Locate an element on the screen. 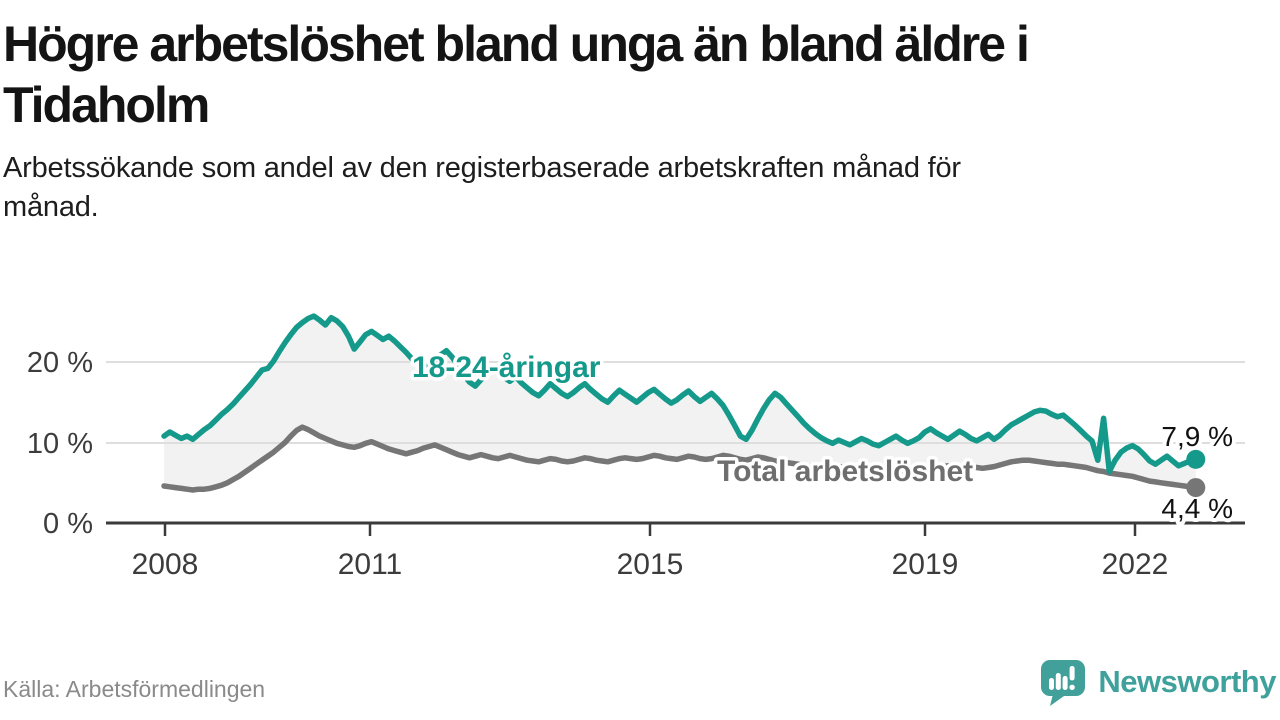  x-tick-label-2015: 2015 is located at coordinates (650, 564).